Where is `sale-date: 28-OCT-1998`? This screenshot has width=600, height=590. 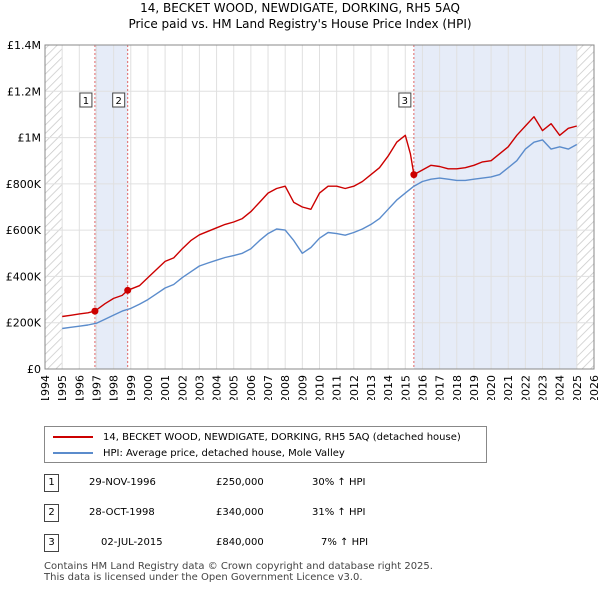
sale-date: 28-OCT-1998 is located at coordinates (122, 512).